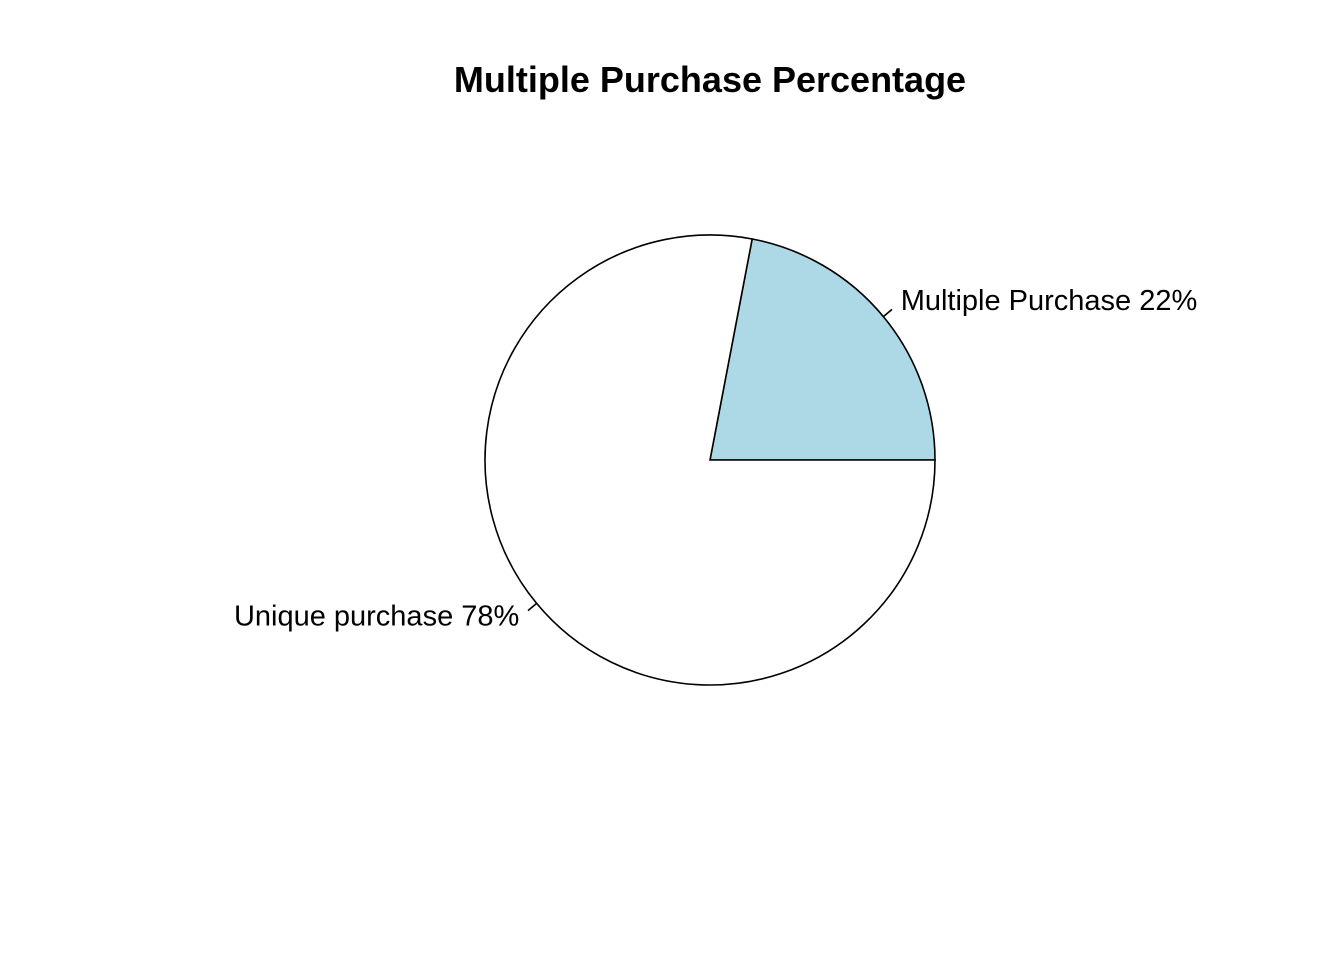  What do you see at coordinates (532, 607) in the screenshot?
I see `label-tick-unique-purchase` at bounding box center [532, 607].